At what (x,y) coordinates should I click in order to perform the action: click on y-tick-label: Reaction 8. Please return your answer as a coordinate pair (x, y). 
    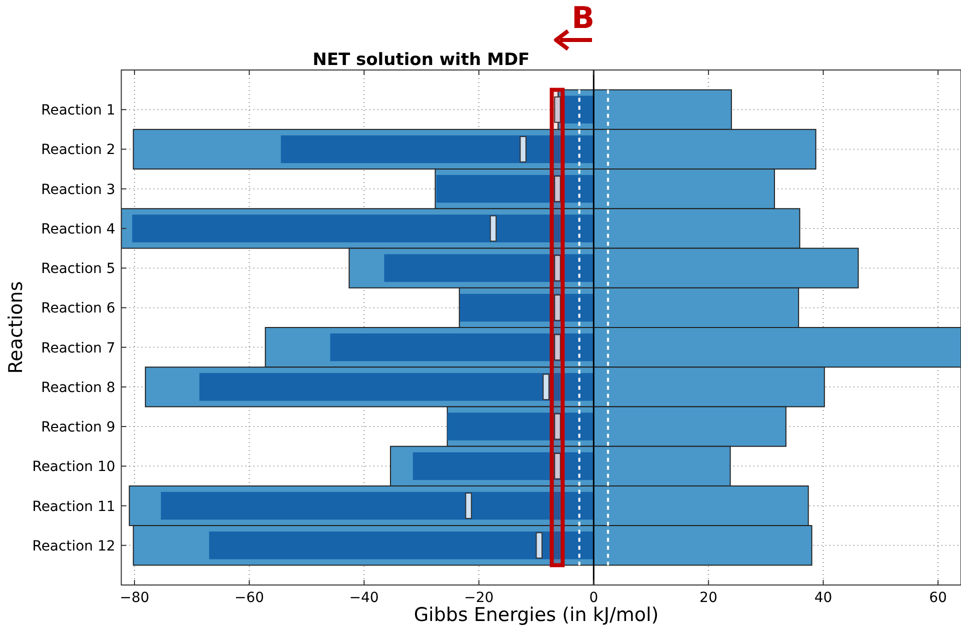
    Looking at the image, I should click on (78, 388).